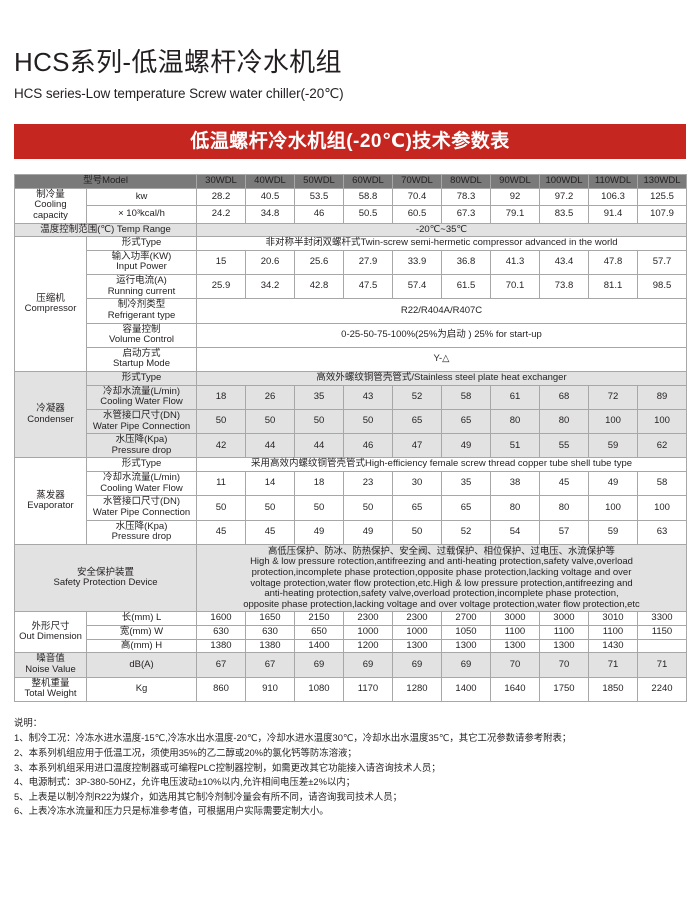 The height and width of the screenshot is (900, 700). I want to click on value-80WDL: 1400, so click(466, 689).